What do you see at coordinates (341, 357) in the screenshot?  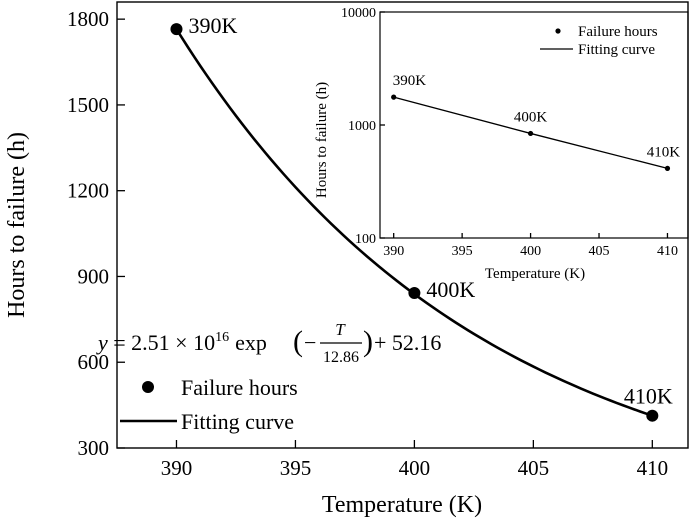 I see `equation-denominator: 12.86` at bounding box center [341, 357].